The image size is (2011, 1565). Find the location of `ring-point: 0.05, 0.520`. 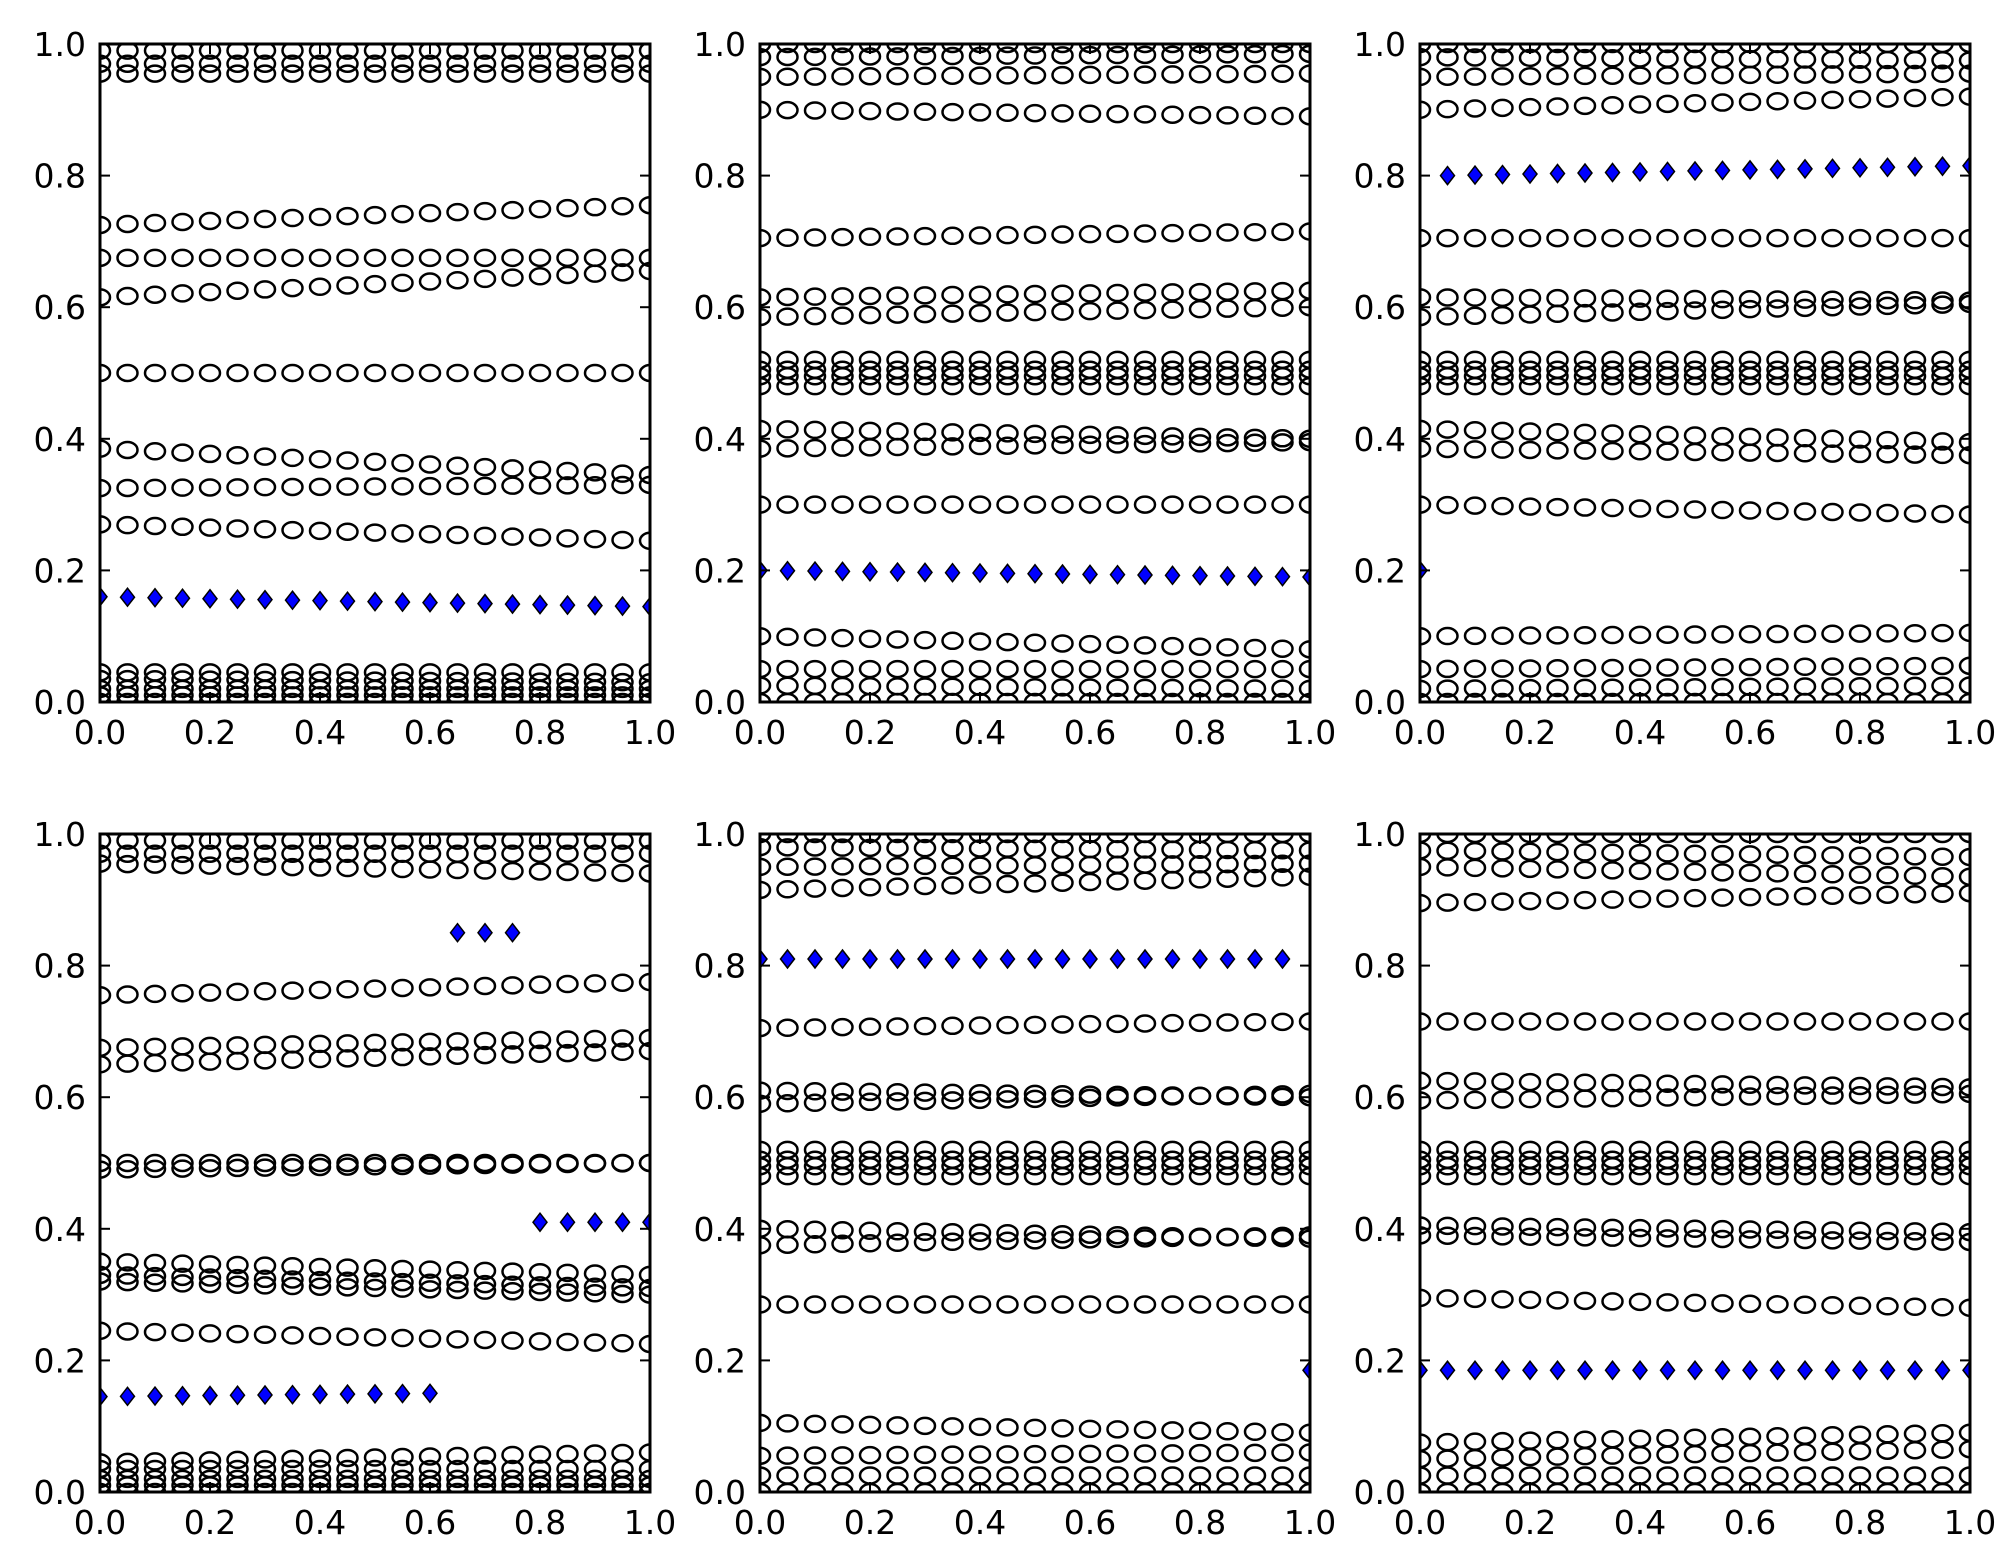

ring-point: 0.05, 0.520 is located at coordinates (1447, 360).